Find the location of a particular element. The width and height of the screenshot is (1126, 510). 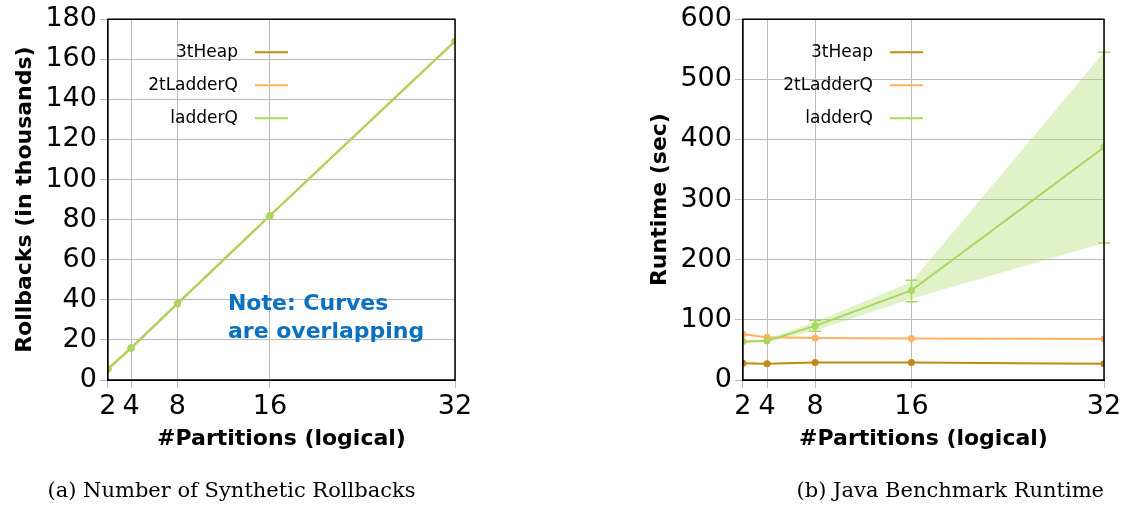

text: (a) Number of Synthetic Rollbacks is located at coordinates (231, 489).